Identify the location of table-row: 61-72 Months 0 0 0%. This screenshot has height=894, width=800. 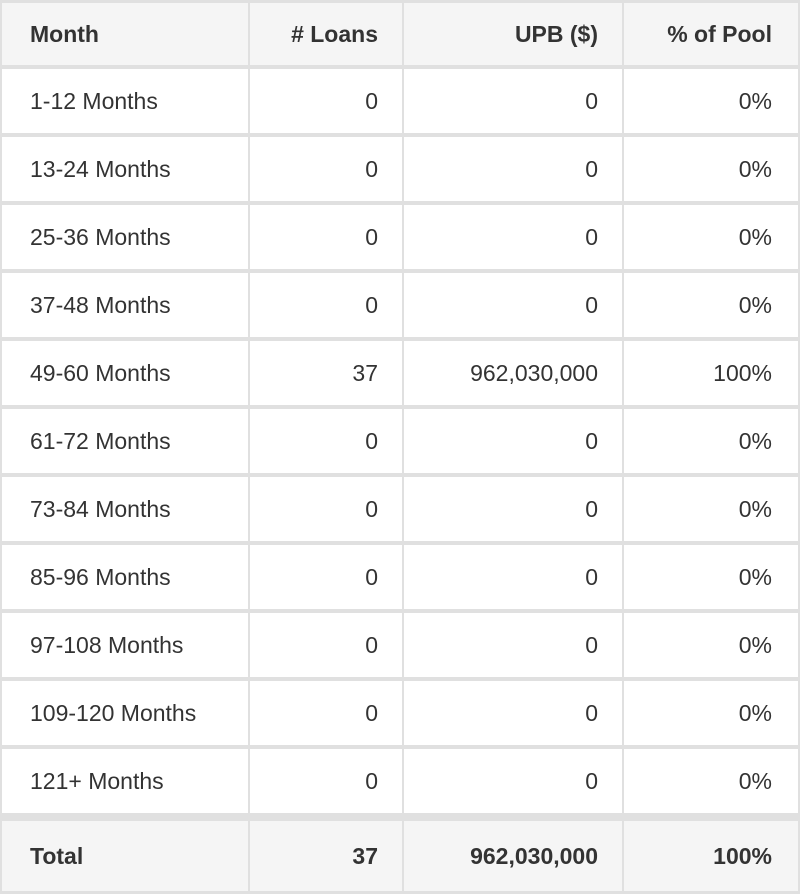
(400, 441).